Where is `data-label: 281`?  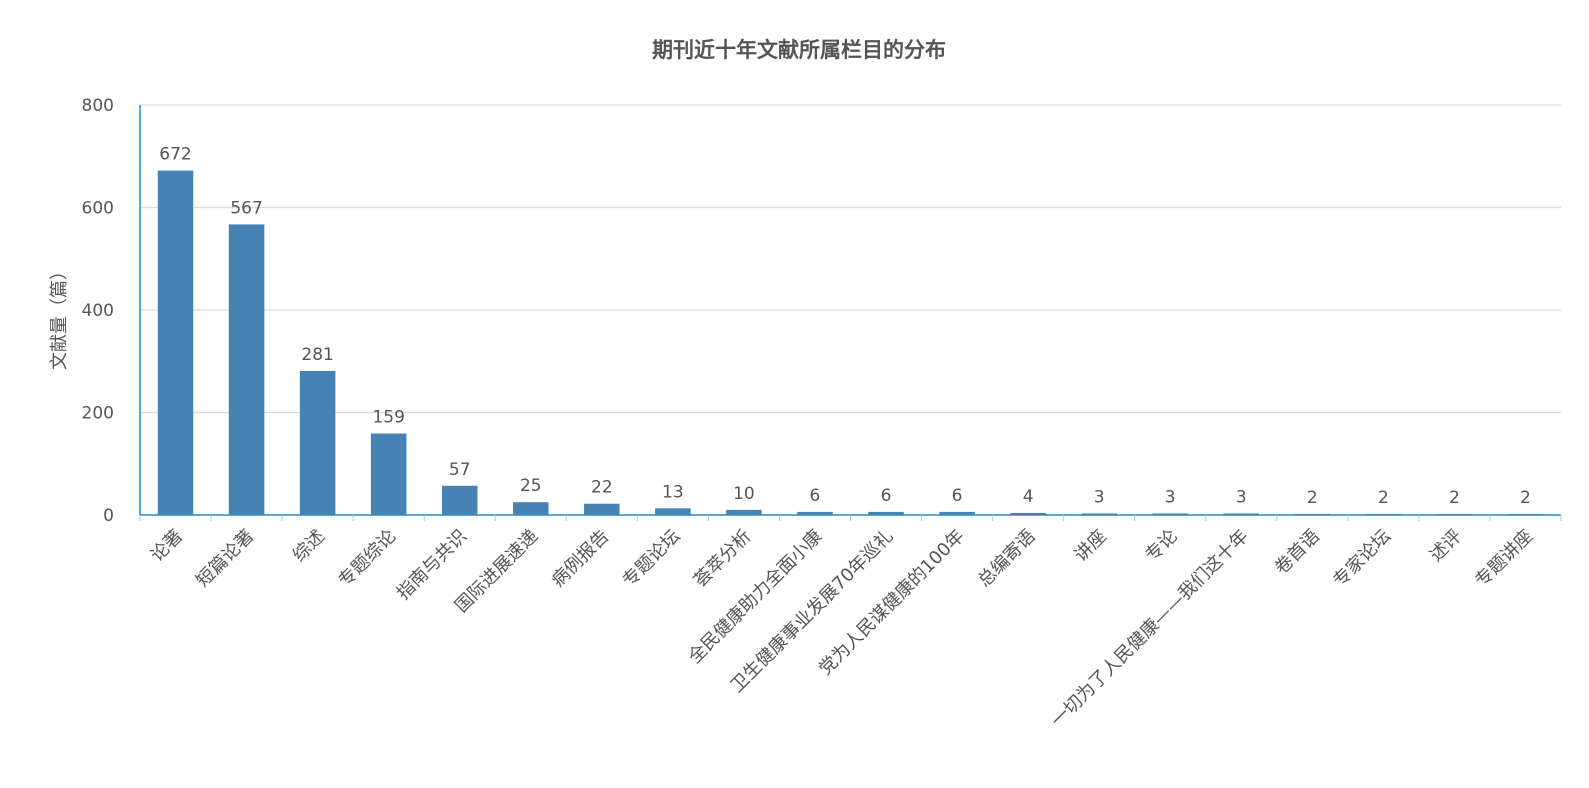
data-label: 281 is located at coordinates (317, 355).